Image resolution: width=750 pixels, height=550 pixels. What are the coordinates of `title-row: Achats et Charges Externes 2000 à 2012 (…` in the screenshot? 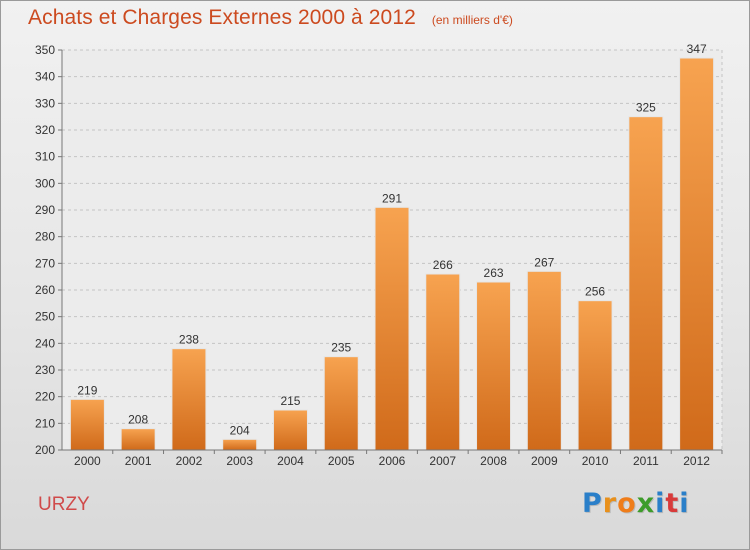 It's located at (270, 18).